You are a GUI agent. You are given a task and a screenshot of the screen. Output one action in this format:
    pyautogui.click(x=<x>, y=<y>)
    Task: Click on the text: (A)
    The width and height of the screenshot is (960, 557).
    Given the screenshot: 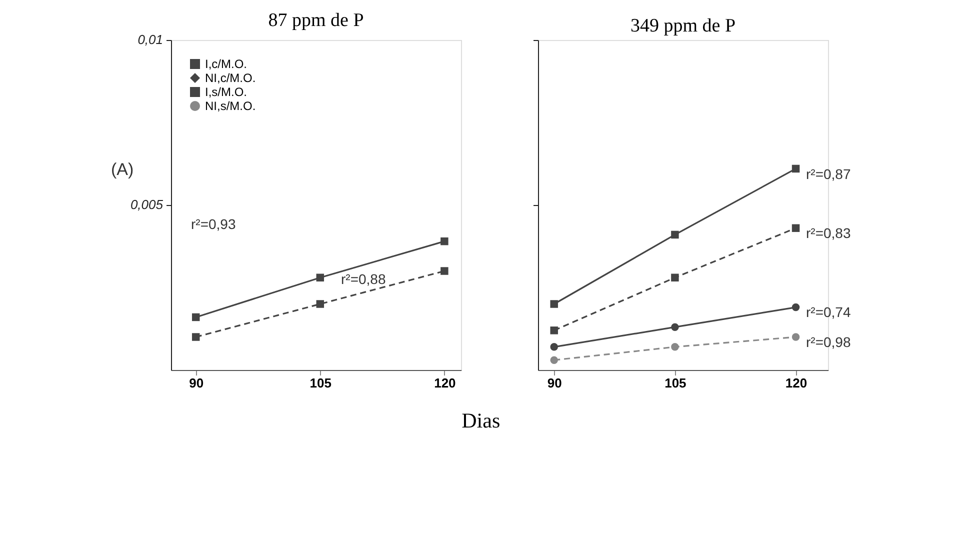 What is the action you would take?
    pyautogui.click(x=122, y=169)
    